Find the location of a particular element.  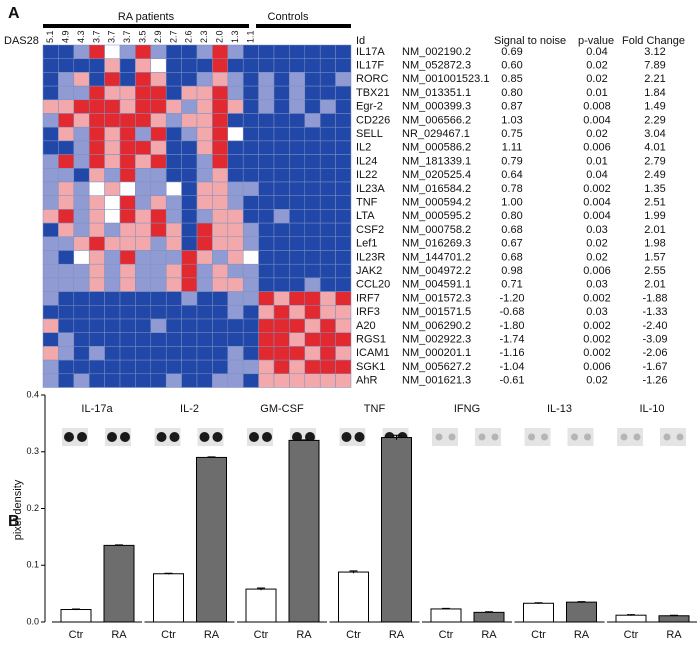

gene-id: IL2 is located at coordinates (363, 148).